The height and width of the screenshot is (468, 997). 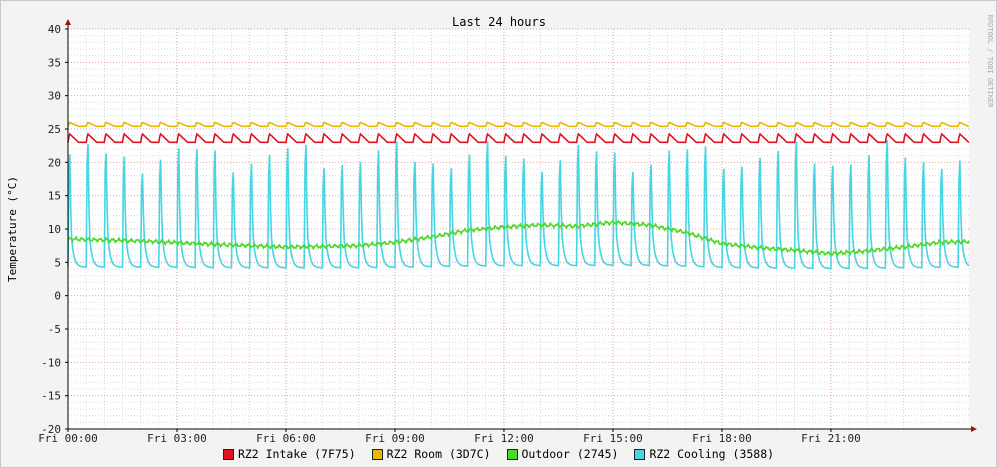 What do you see at coordinates (54, 29) in the screenshot?
I see `y-tick-label: 40` at bounding box center [54, 29].